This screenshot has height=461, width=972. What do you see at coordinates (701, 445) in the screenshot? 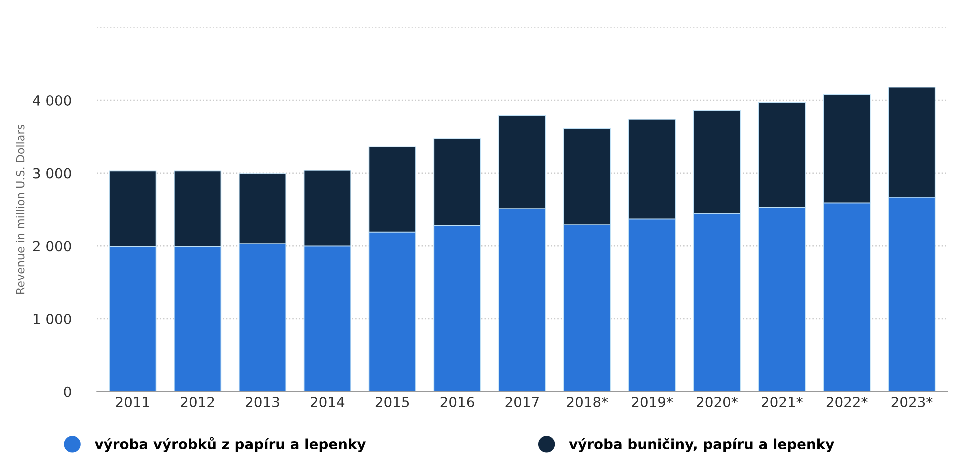
I see `legend-label: výroba buničiny, papíru a lepenky` at bounding box center [701, 445].